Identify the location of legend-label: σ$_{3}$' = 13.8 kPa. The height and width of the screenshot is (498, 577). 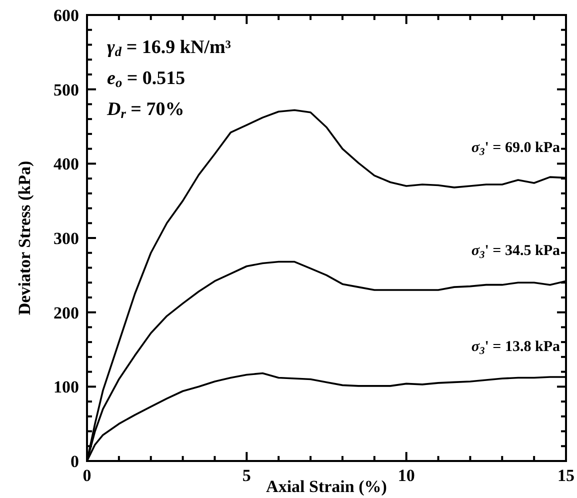
(515, 348).